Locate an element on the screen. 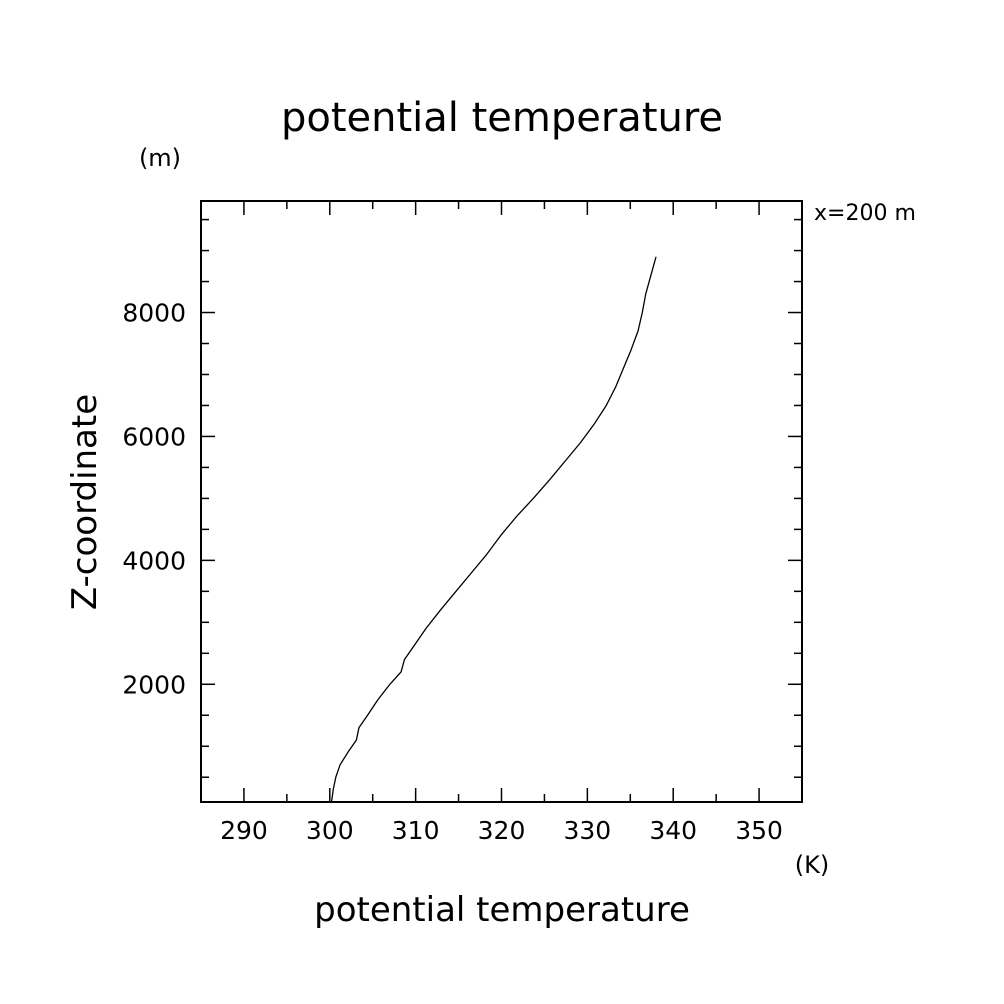 The height and width of the screenshot is (1004, 1004). y-tick-label: 2000 is located at coordinates (154, 684).